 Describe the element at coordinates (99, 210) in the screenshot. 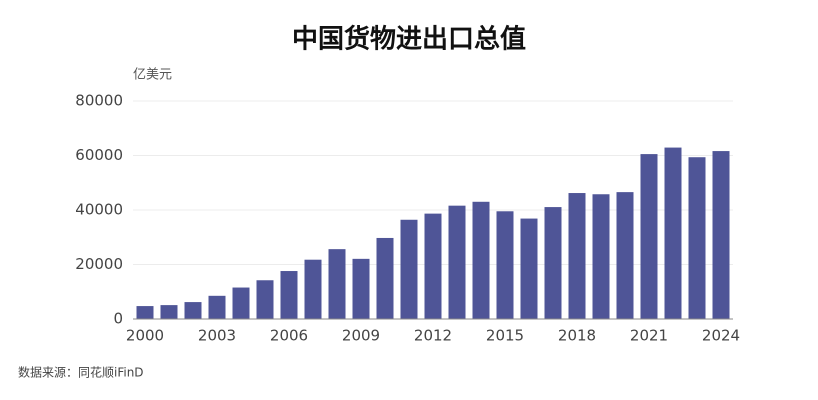

I see `y-tick-label: 40000` at that location.